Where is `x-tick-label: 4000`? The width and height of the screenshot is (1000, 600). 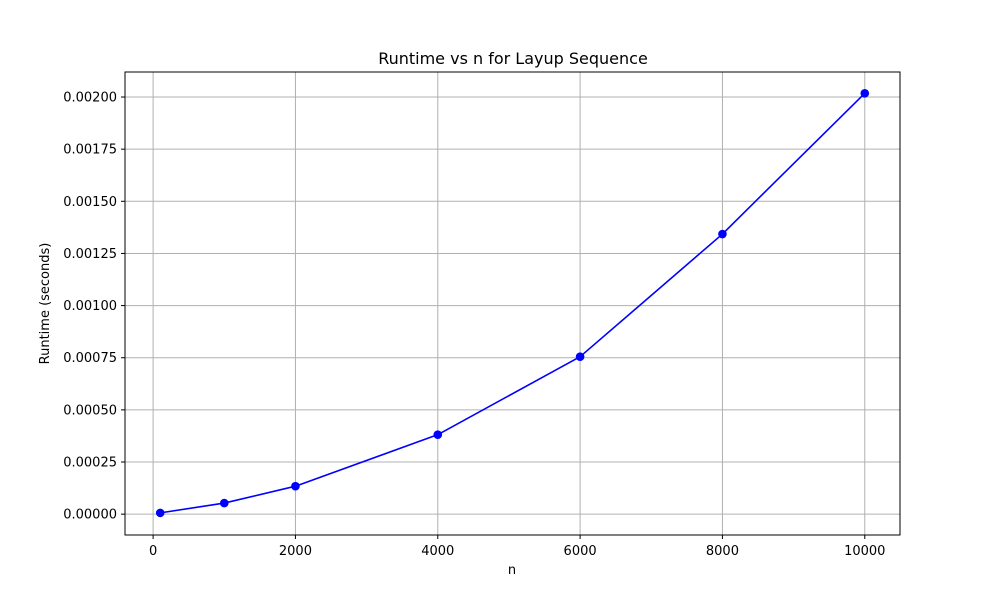
x-tick-label: 4000 is located at coordinates (437, 551).